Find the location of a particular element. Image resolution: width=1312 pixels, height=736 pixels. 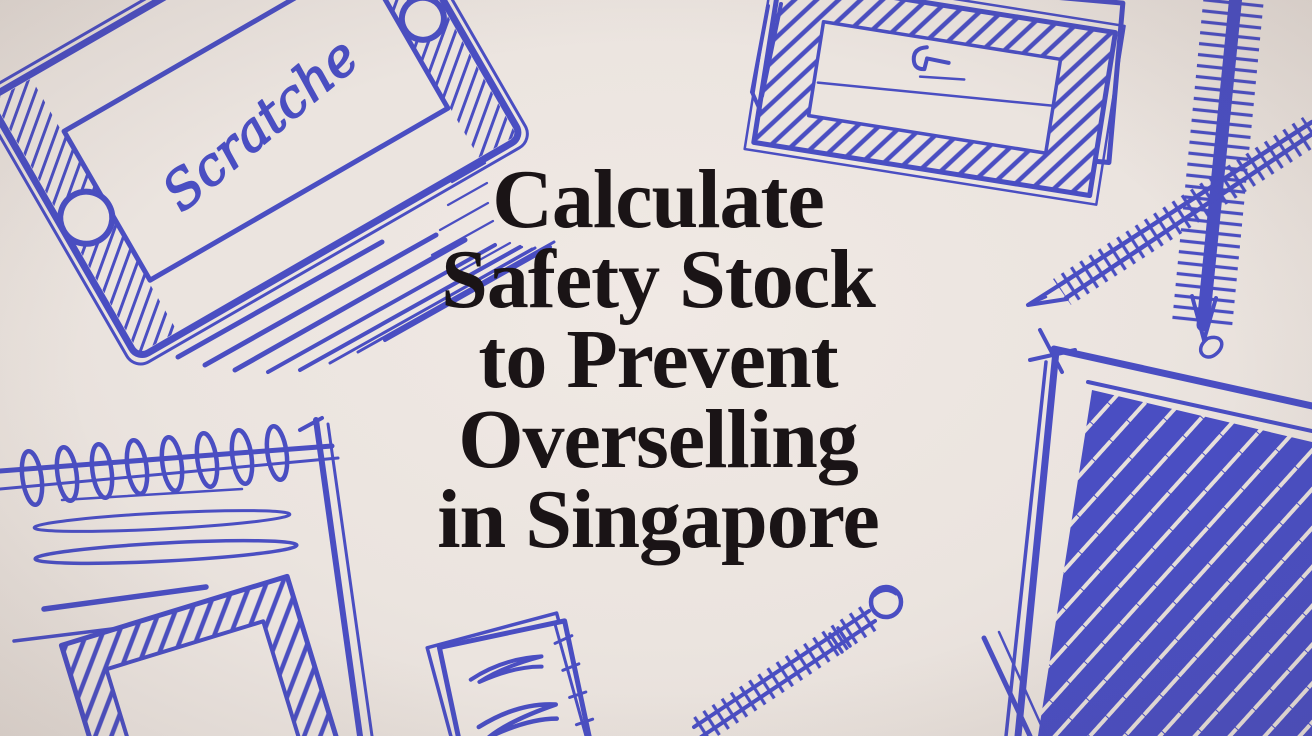

small-pen-doodle is located at coordinates (766, 57).